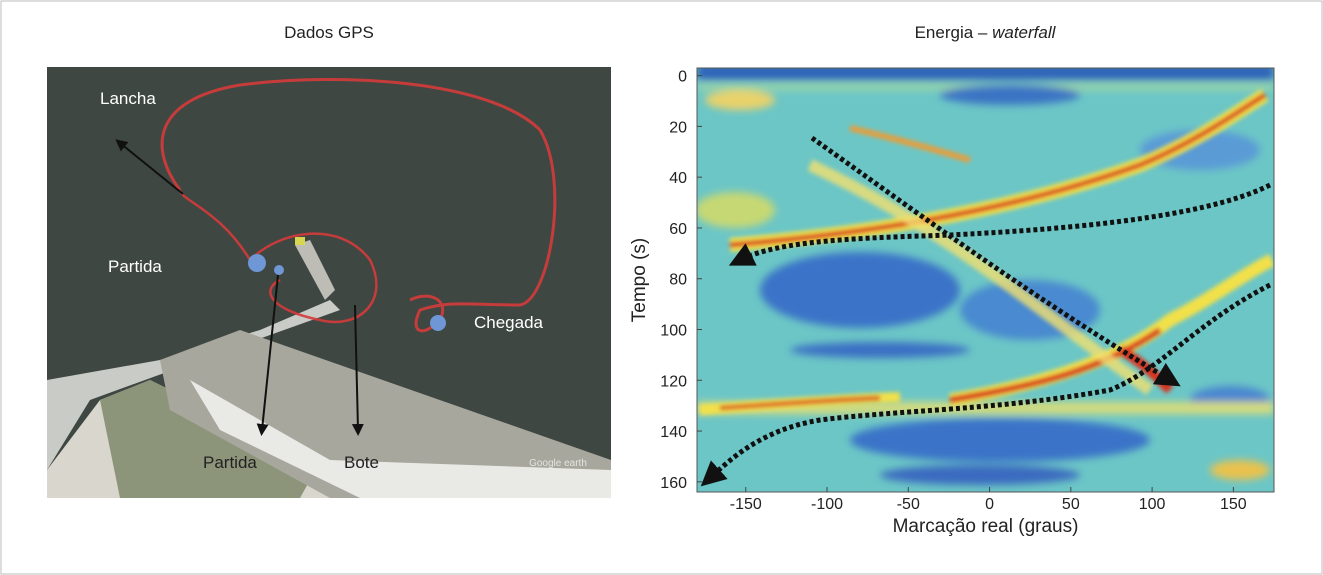 Image resolution: width=1323 pixels, height=575 pixels. I want to click on y-tick-label: 60, so click(678, 229).